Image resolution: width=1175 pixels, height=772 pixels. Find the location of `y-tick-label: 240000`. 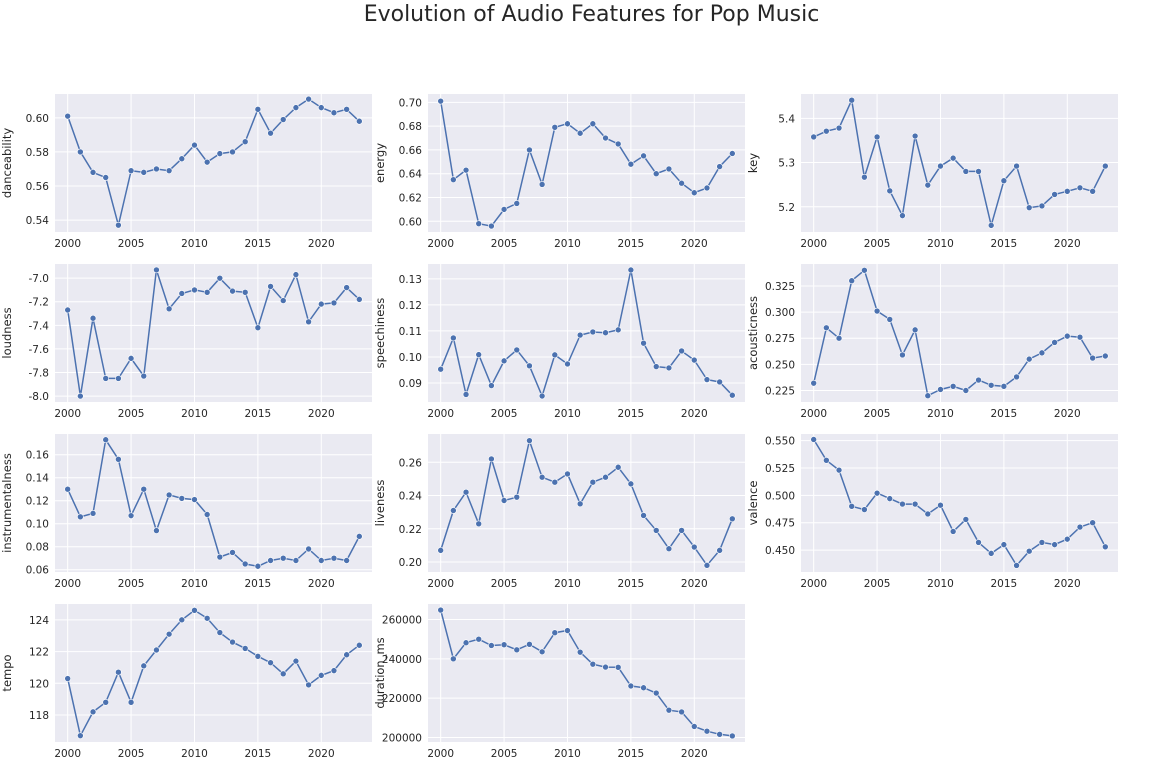

y-tick-label: 240000 is located at coordinates (402, 660).